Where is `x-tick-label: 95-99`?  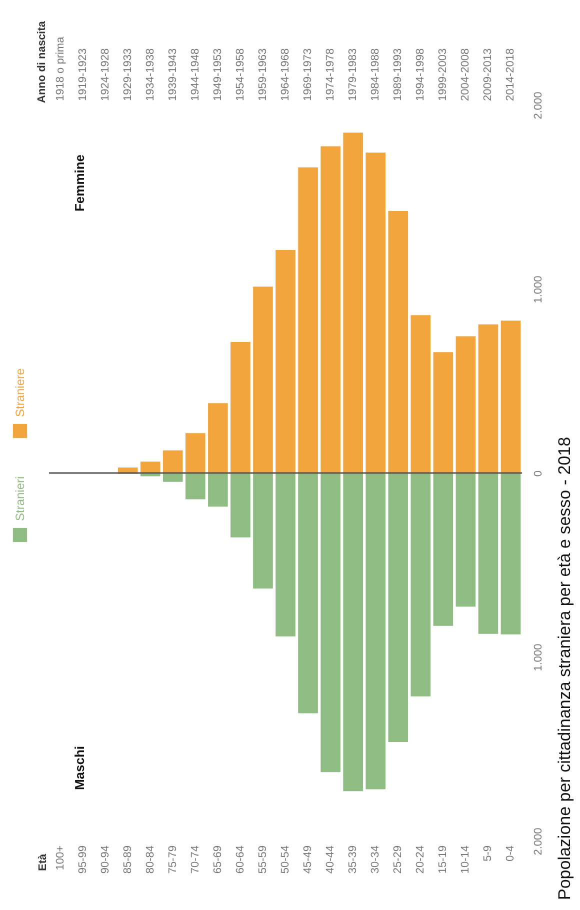
x-tick-label: 95-99 is located at coordinates (82, 860).